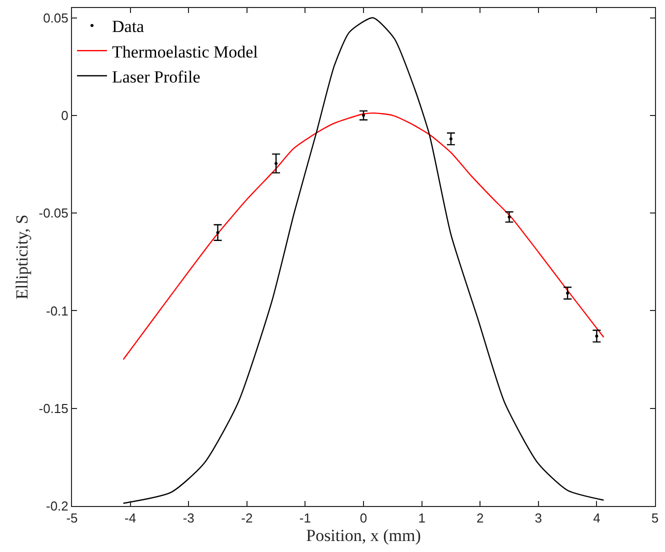  I want to click on y-tick-label: -0.1, so click(57, 310).